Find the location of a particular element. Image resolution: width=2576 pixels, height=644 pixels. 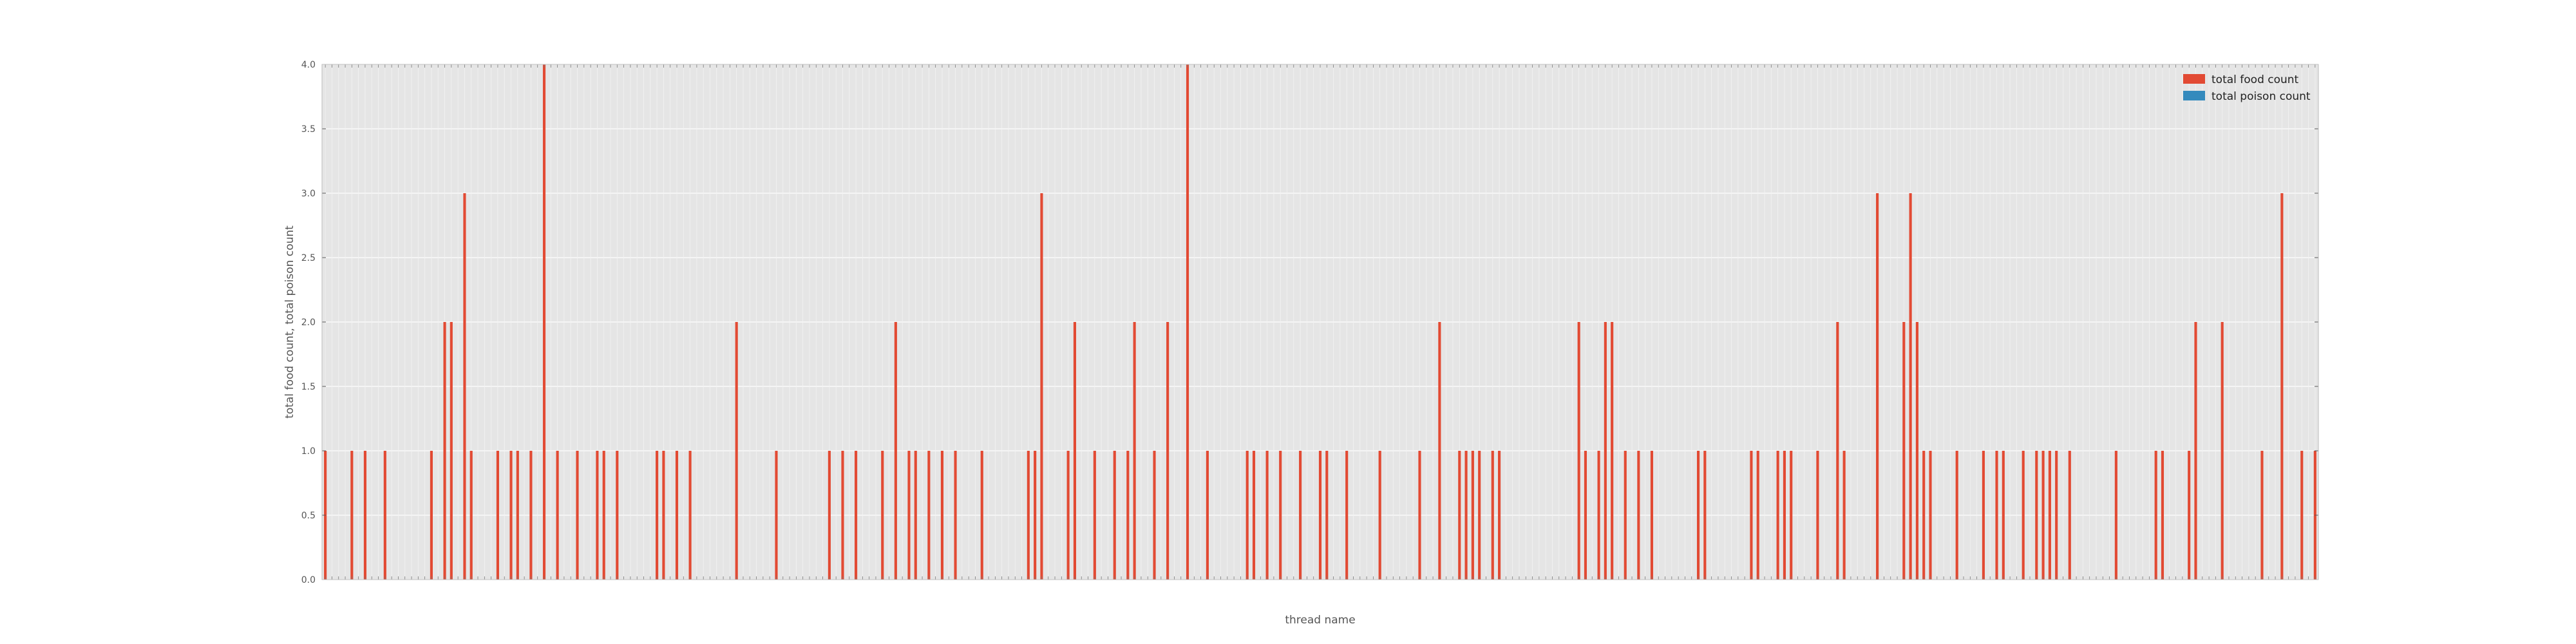

legend-swatch-poison is located at coordinates (2194, 96).